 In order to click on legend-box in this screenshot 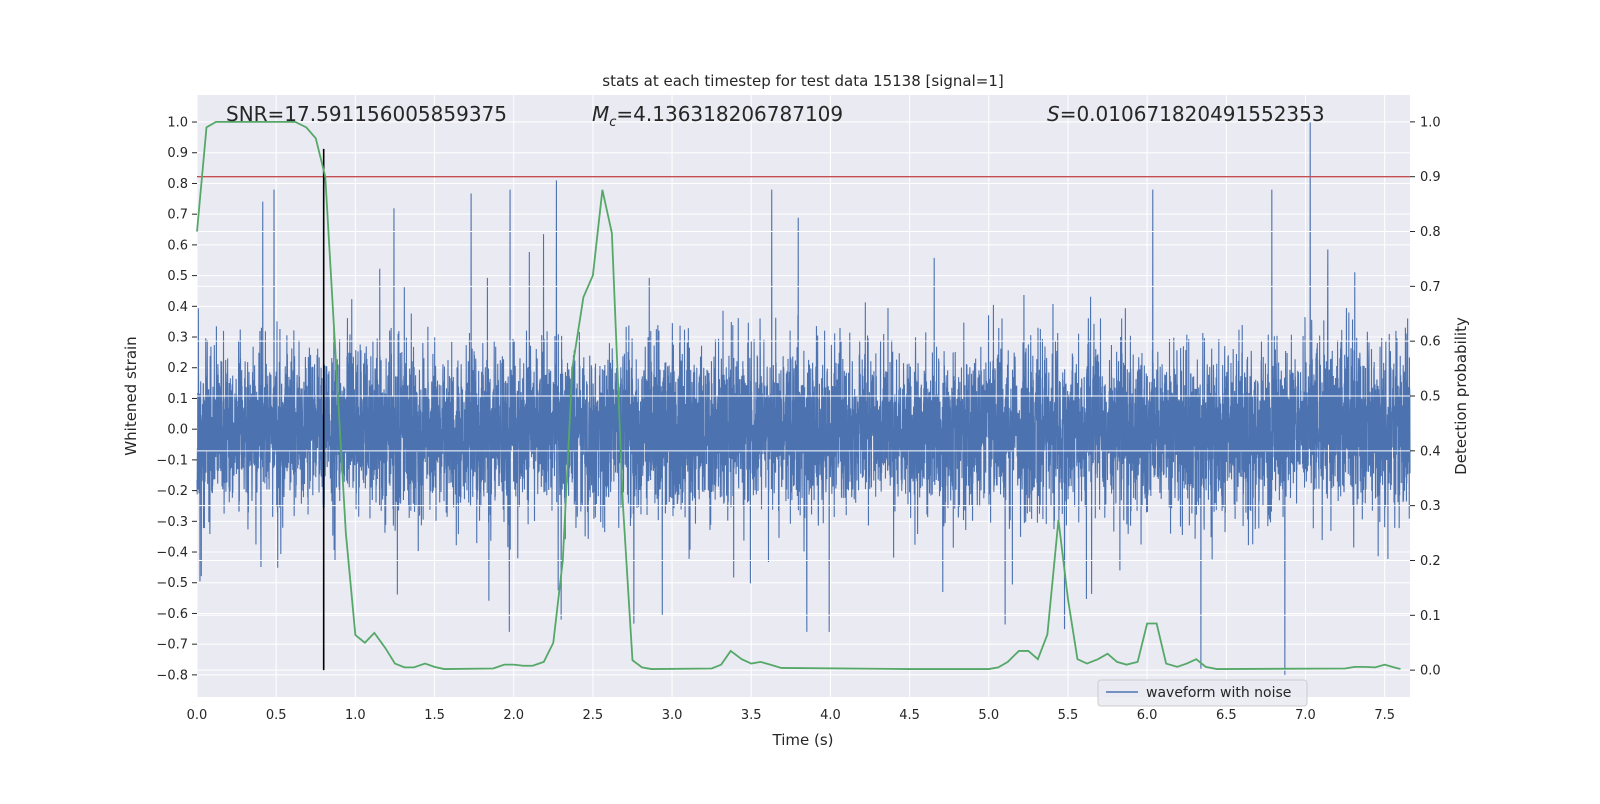, I will do `click(1202, 693)`.